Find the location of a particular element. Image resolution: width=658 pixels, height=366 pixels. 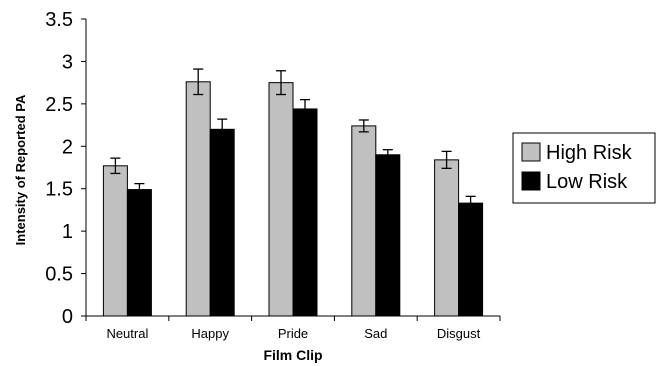

x-tick-label: Happy is located at coordinates (210, 333).